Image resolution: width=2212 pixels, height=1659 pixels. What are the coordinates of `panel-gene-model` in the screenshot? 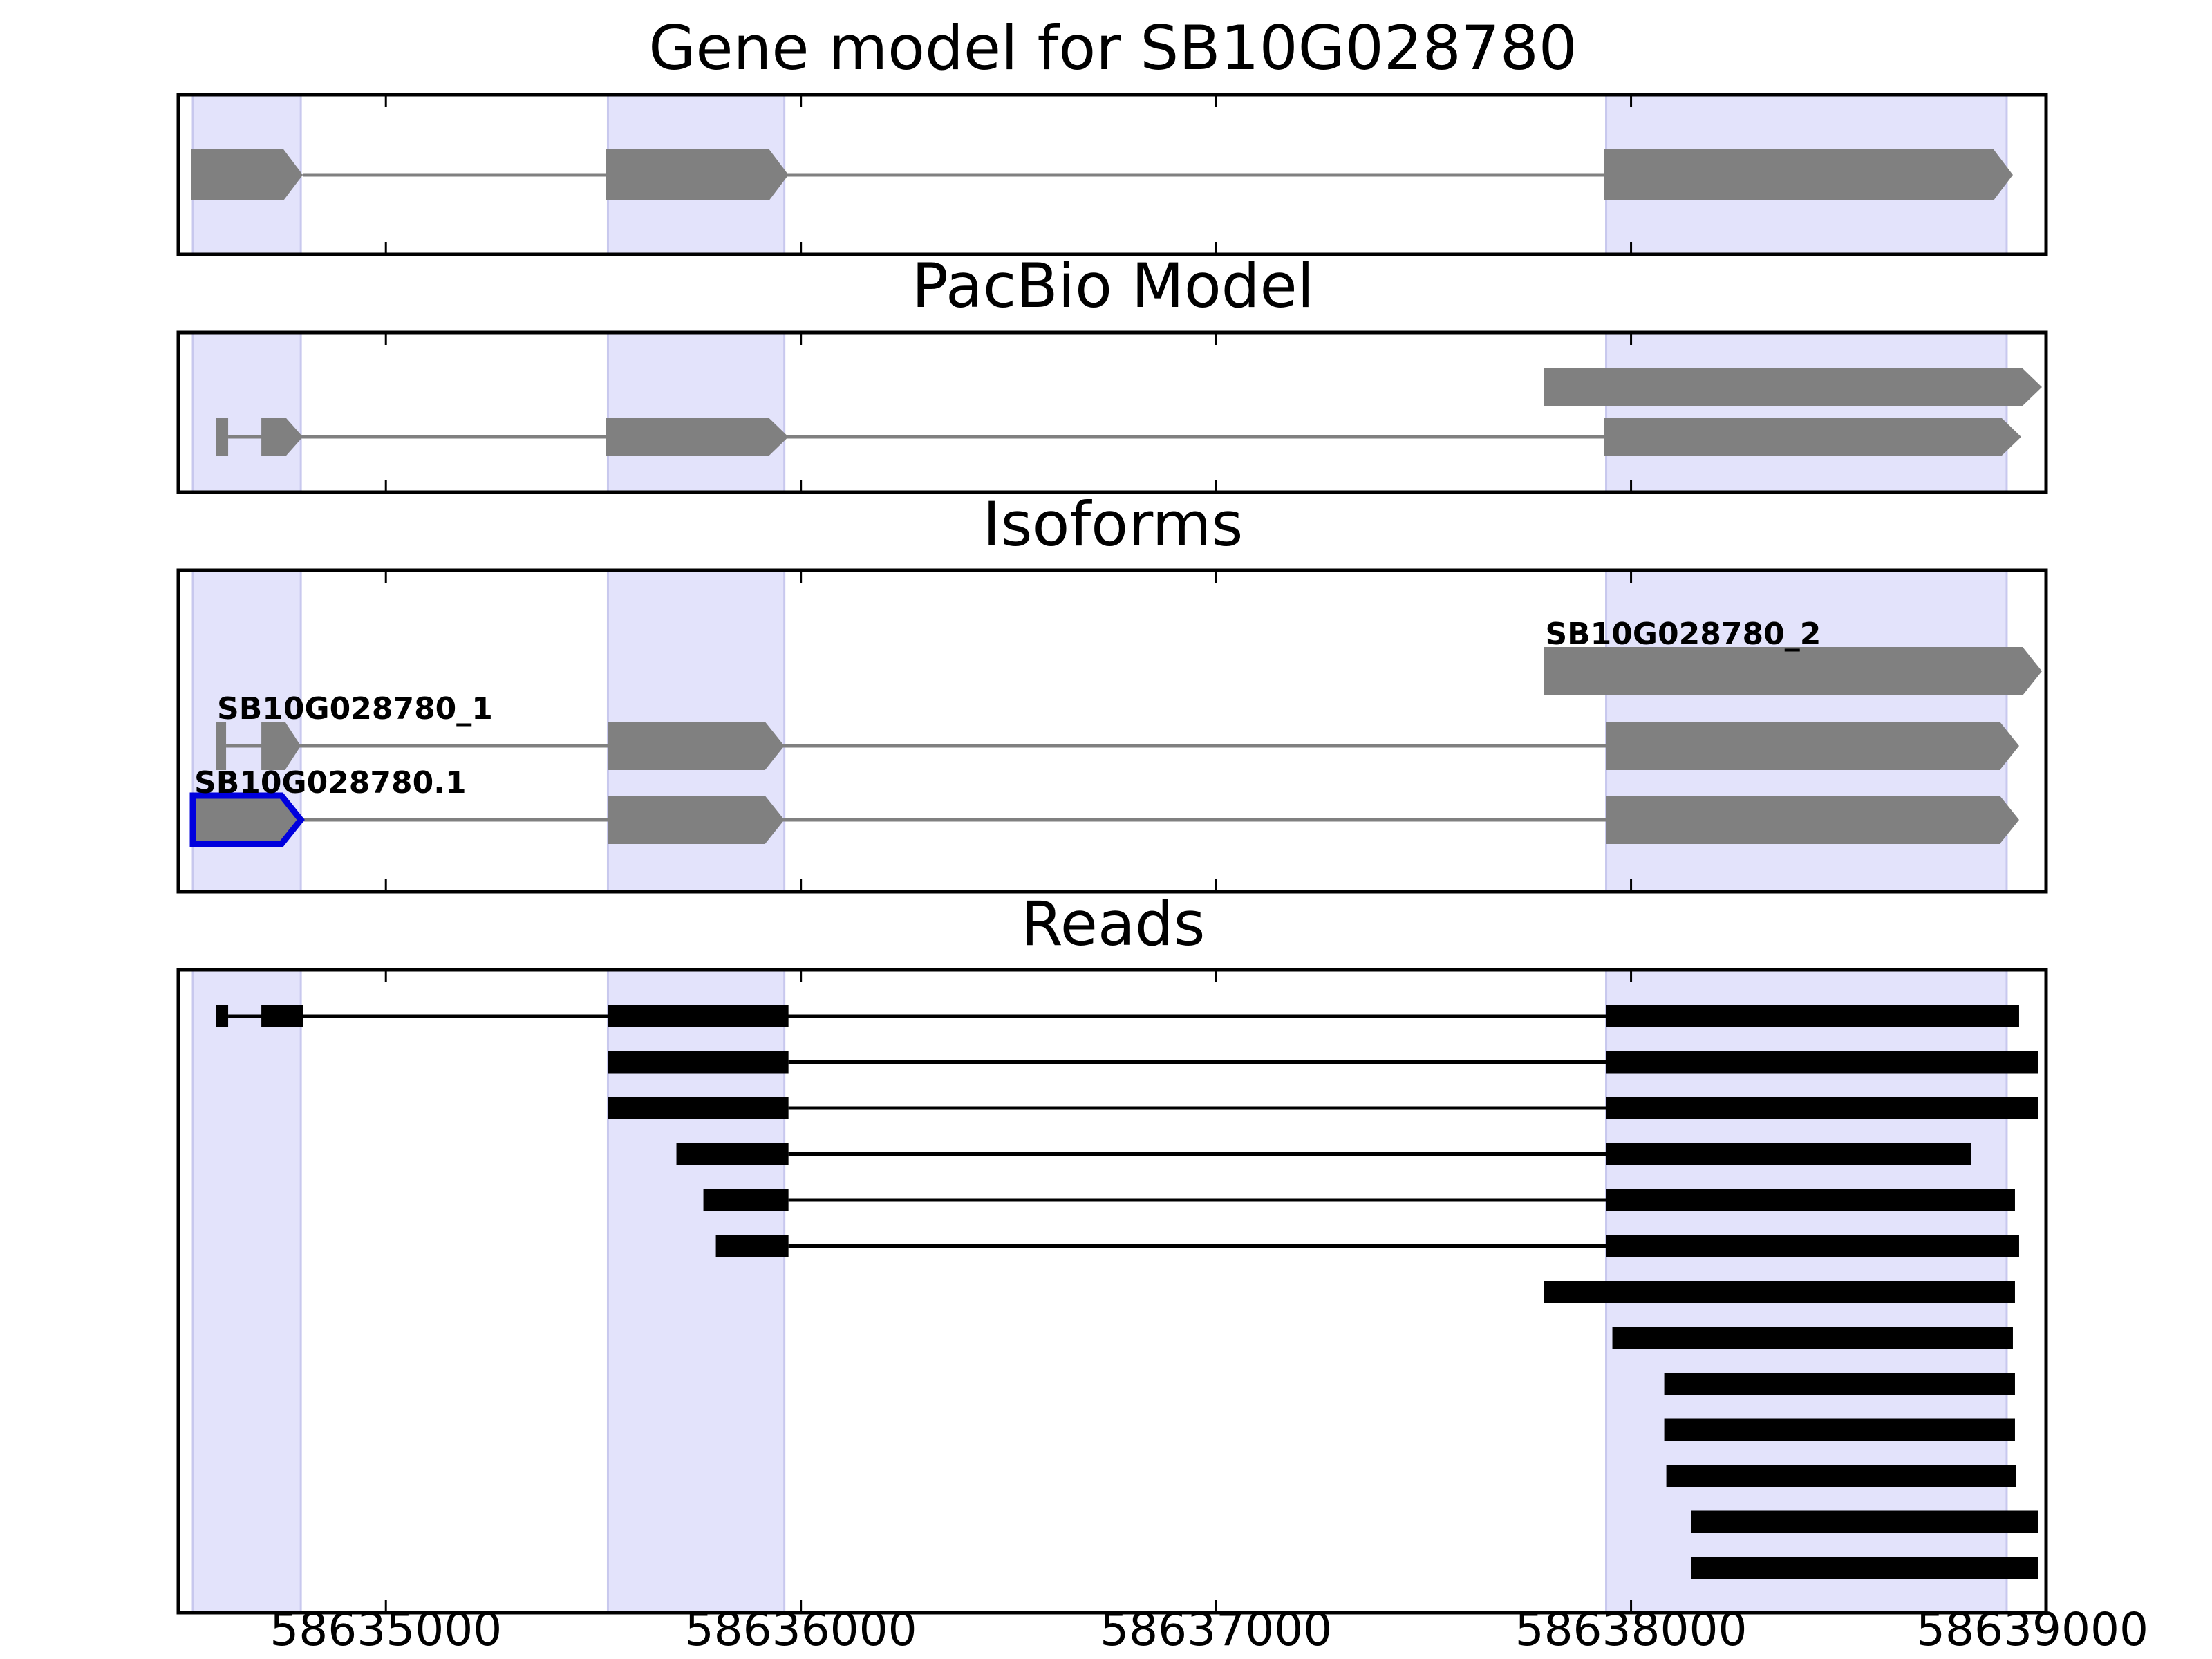 It's located at (1112, 174).